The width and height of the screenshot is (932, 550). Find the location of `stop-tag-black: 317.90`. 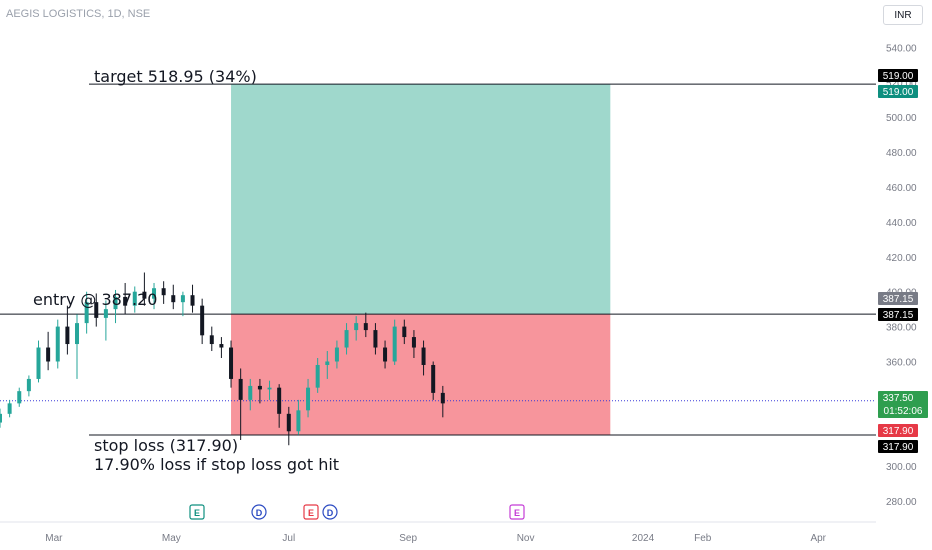

stop-tag-black: 317.90 is located at coordinates (898, 447).